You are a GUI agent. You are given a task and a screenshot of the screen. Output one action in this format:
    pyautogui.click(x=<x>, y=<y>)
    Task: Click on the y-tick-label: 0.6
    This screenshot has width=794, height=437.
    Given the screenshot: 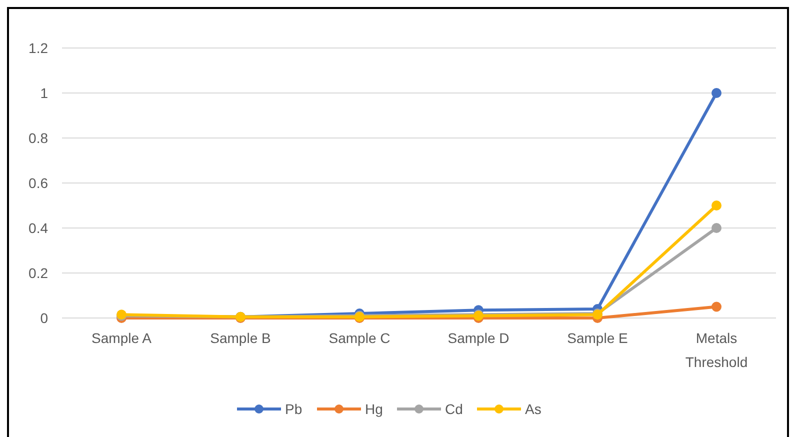 What is the action you would take?
    pyautogui.click(x=38, y=182)
    